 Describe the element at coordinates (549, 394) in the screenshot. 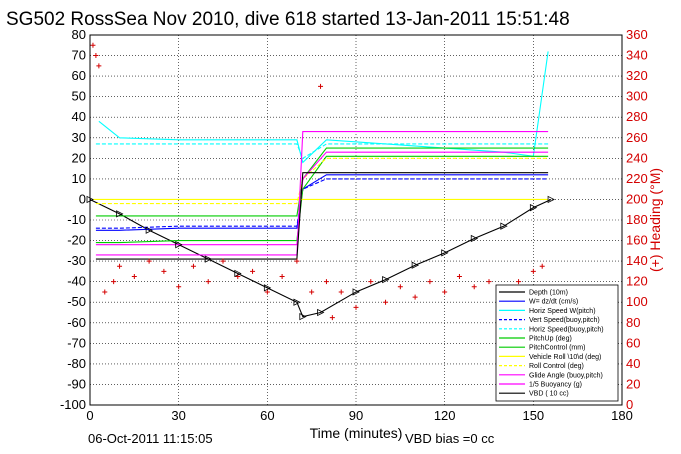

I see `legend-label: VBD ( 10 cc)` at that location.